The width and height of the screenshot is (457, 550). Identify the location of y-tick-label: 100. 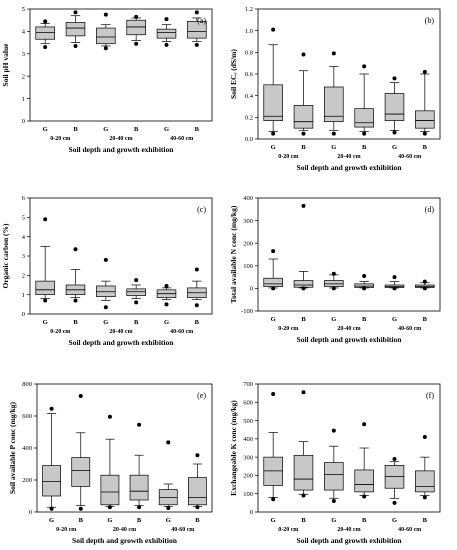
(248, 494).